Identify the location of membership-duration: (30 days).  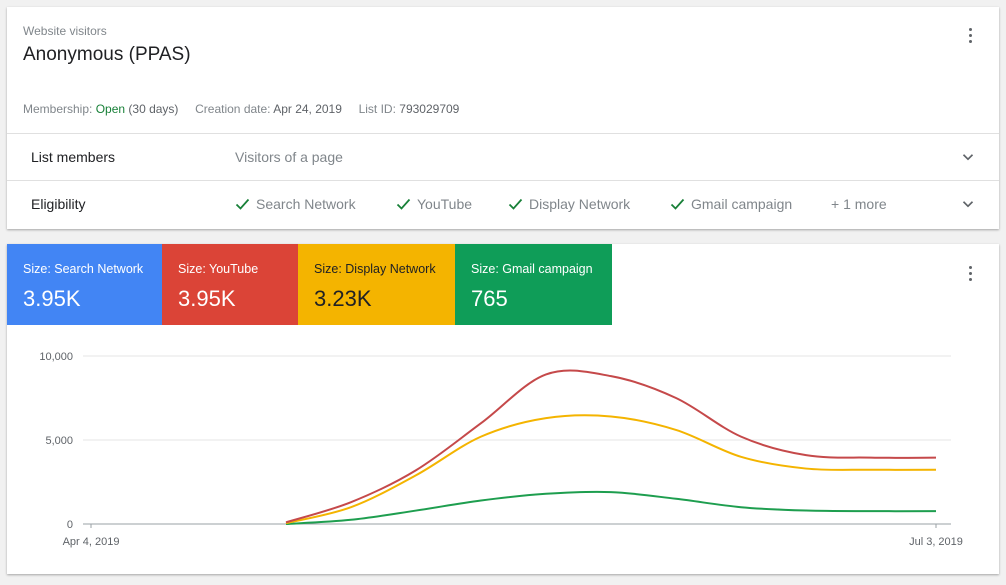
(153, 109).